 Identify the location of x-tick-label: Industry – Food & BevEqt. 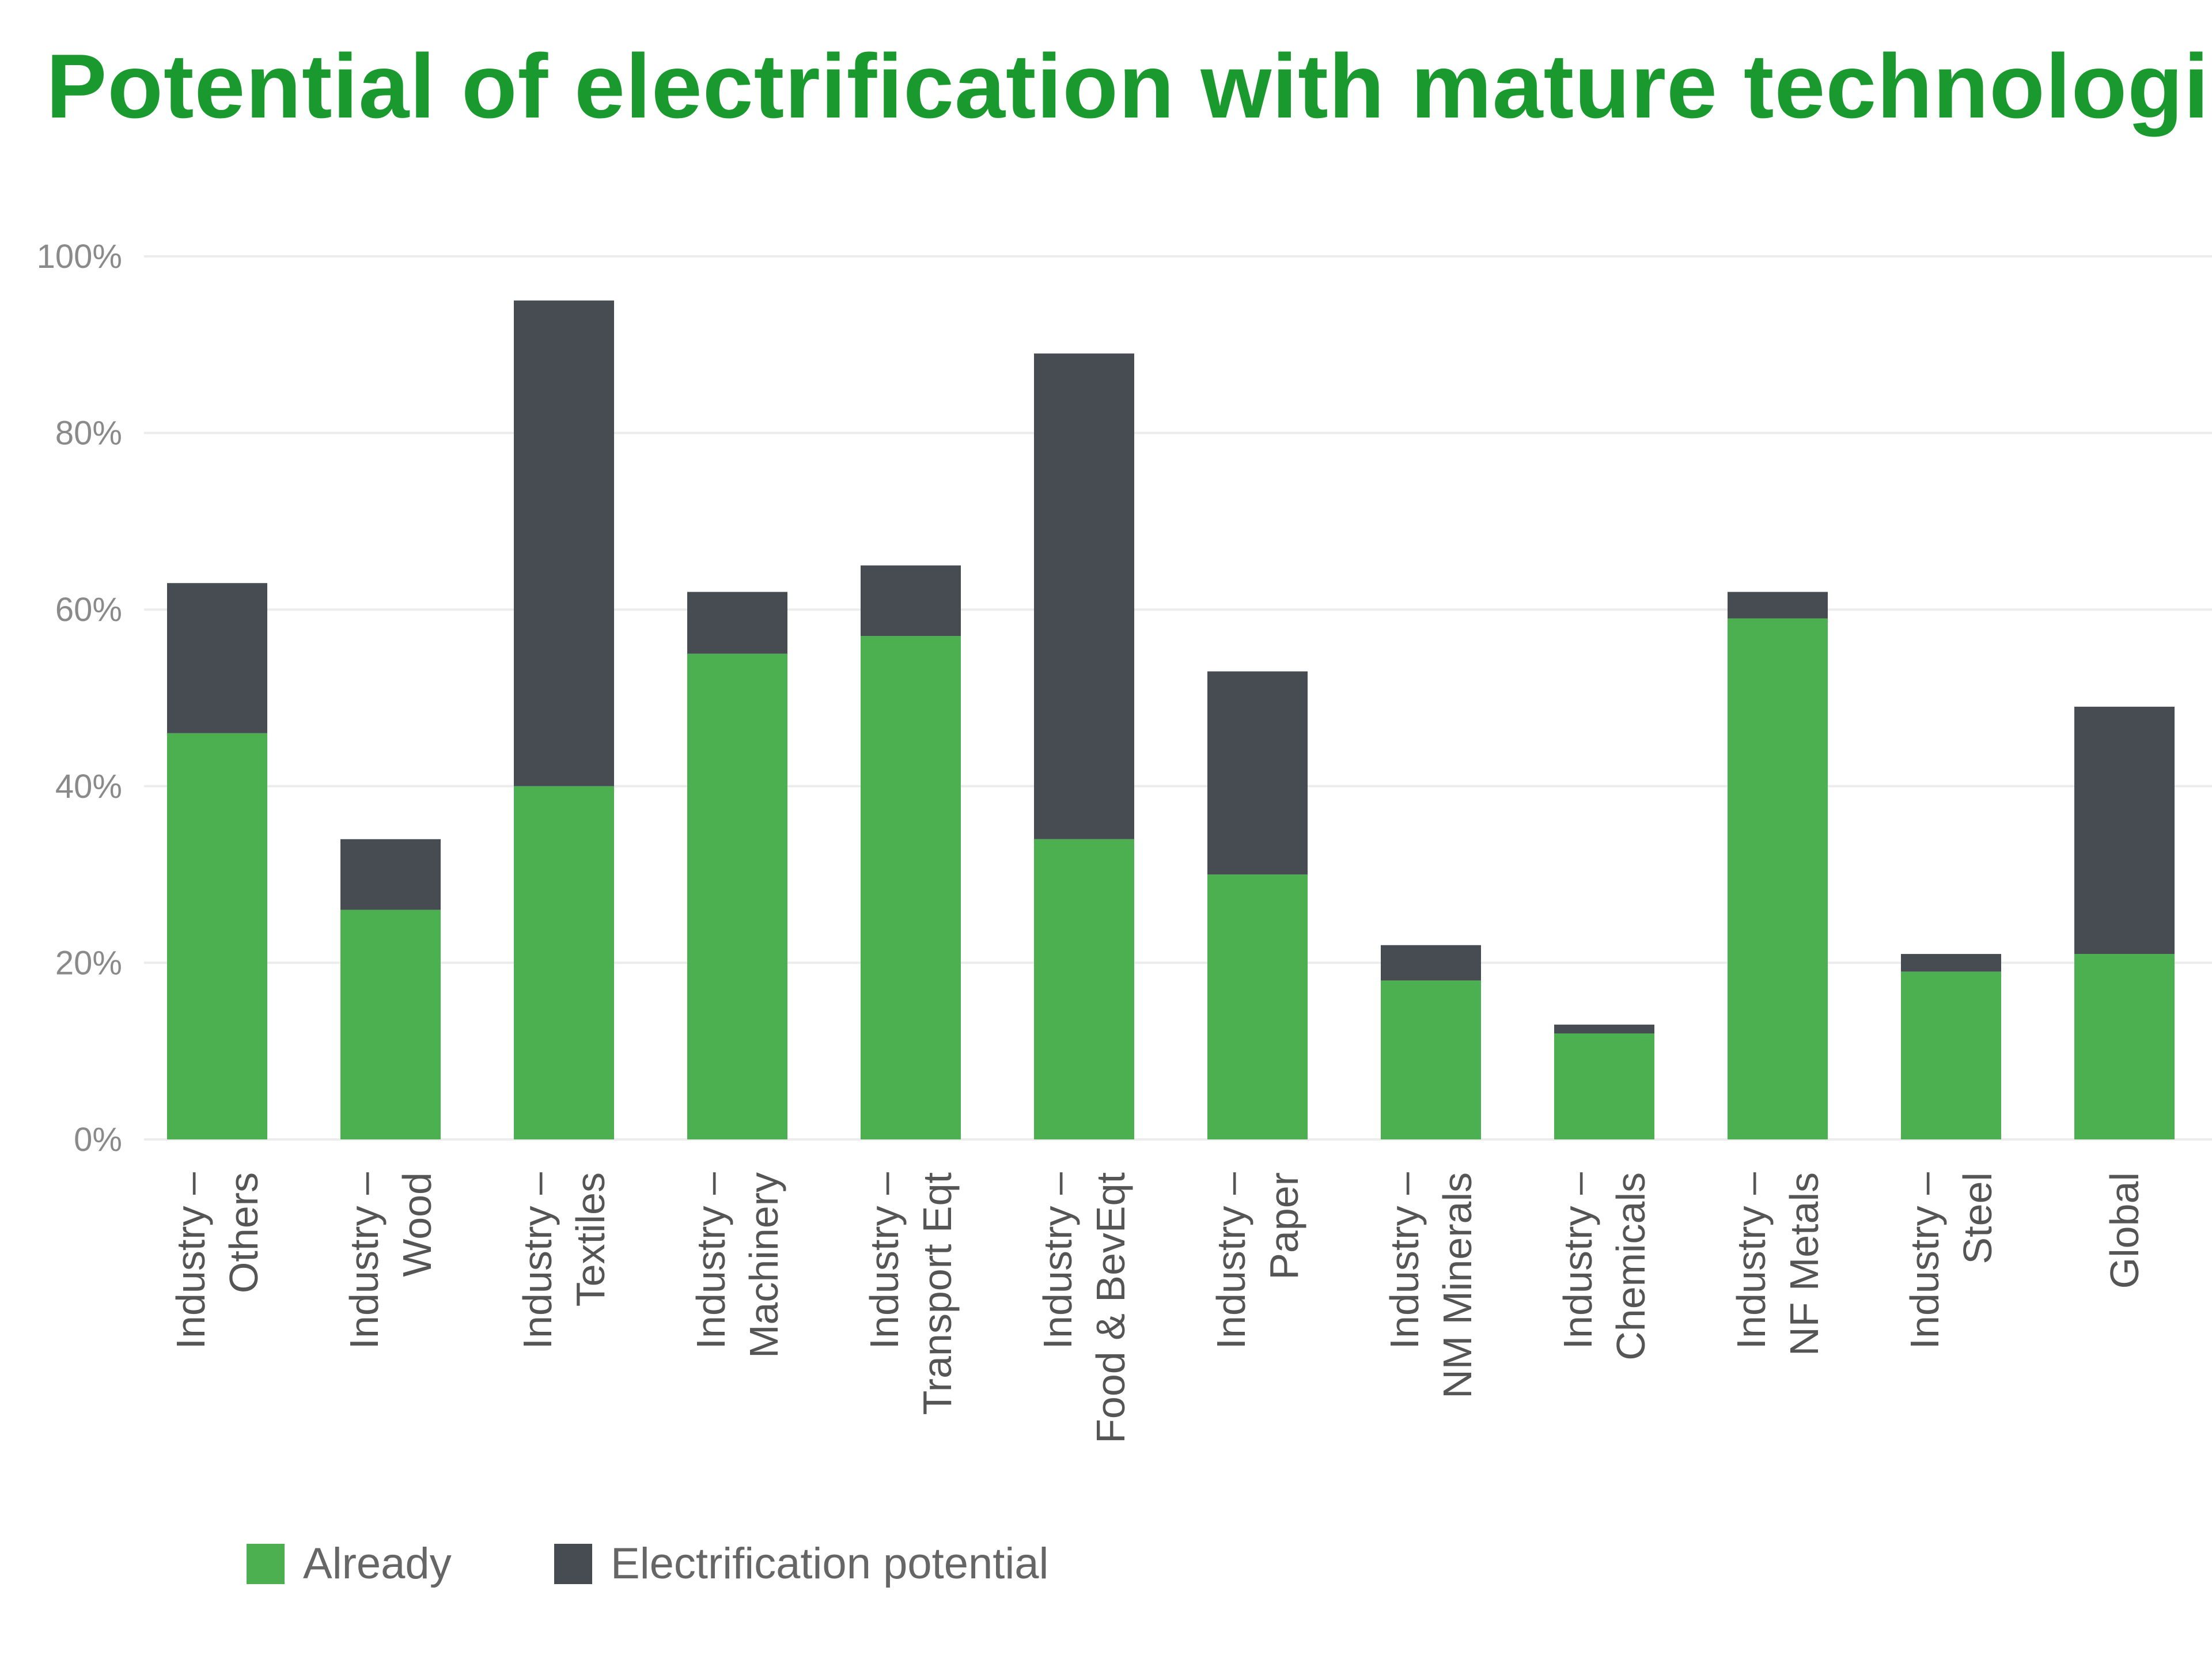
(1084, 1308).